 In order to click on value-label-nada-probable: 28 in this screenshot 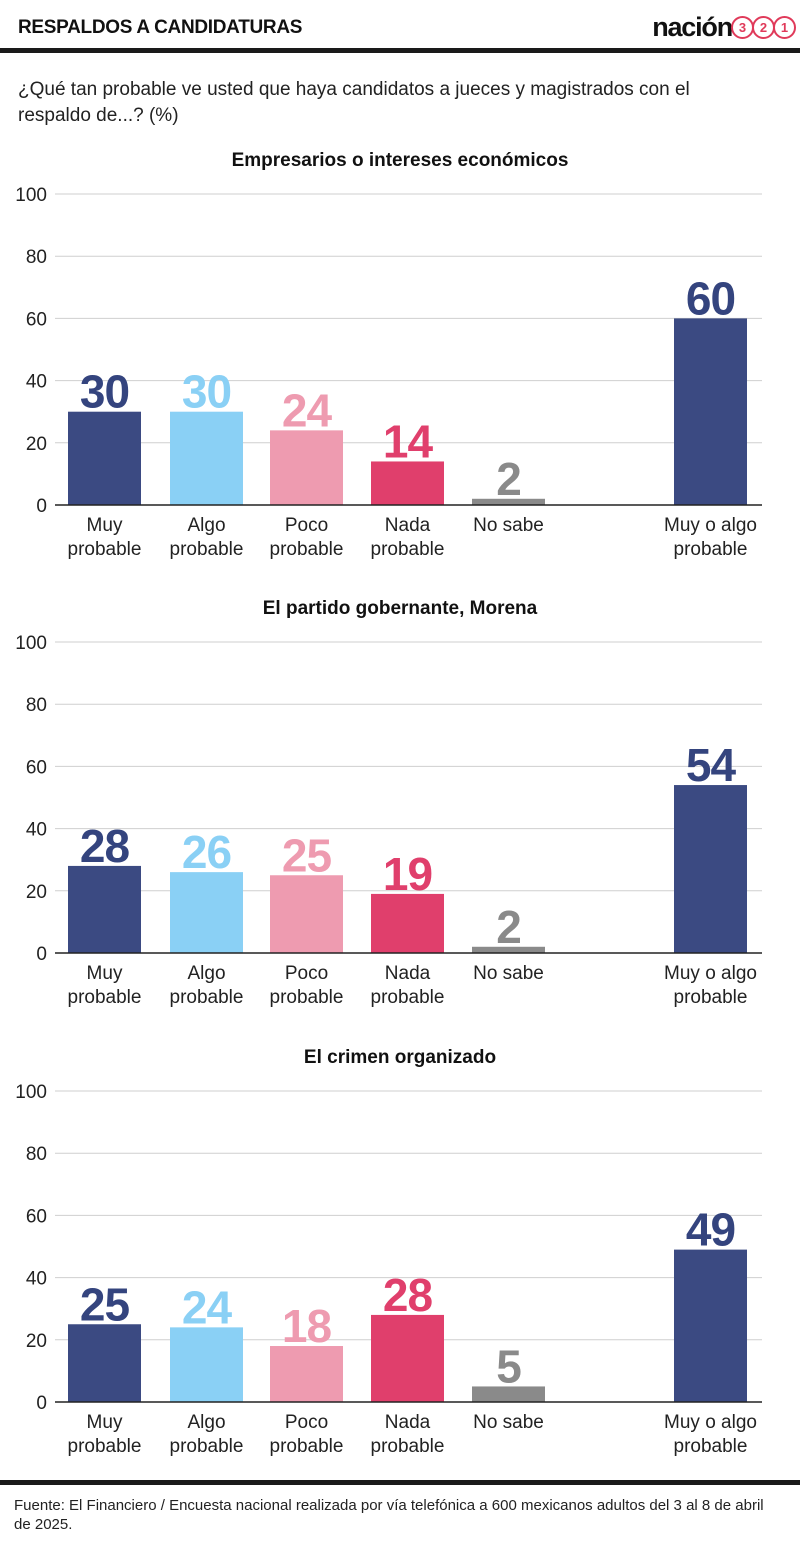, I will do `click(408, 1295)`.